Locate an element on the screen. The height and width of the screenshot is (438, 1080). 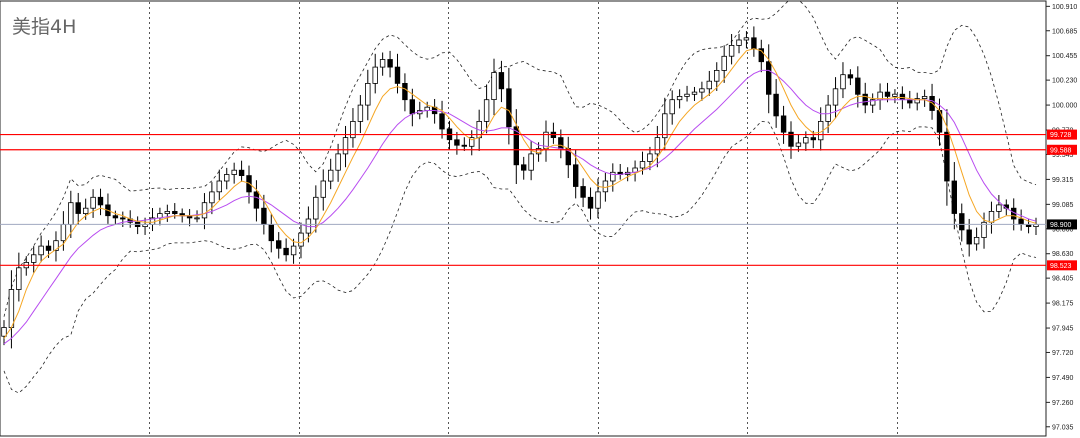
level-label: 99.728 is located at coordinates (1061, 135).